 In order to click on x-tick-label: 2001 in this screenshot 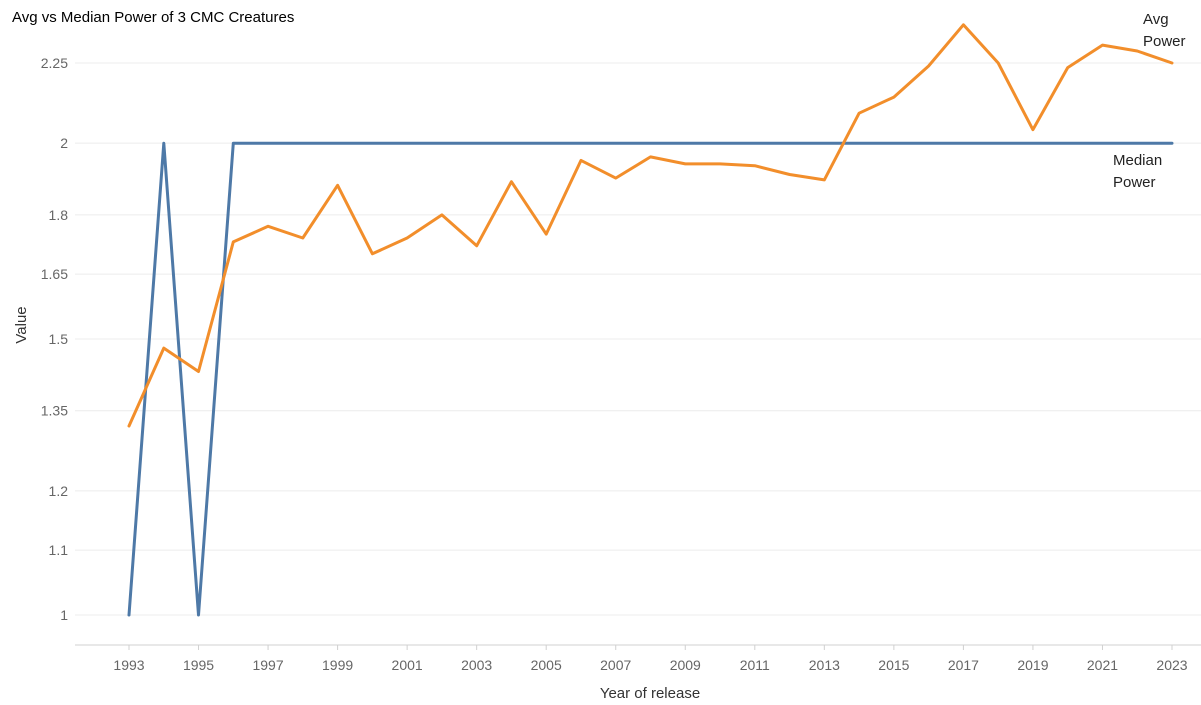, I will do `click(407, 665)`.